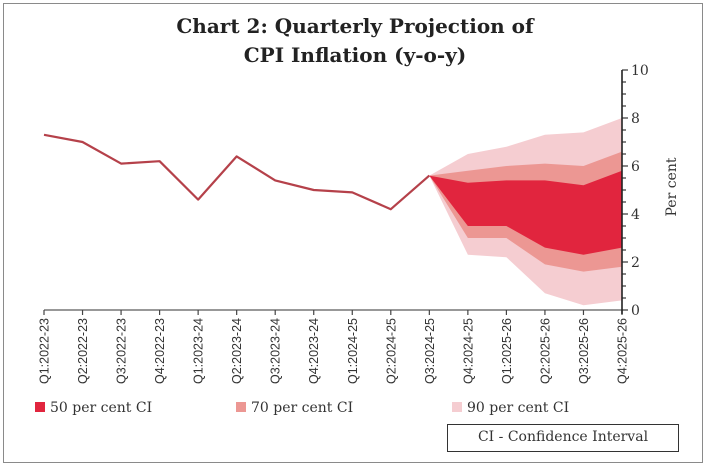 This screenshot has height=470, width=710. I want to click on x-tick-label: Q3:2022-23, so click(122, 351).